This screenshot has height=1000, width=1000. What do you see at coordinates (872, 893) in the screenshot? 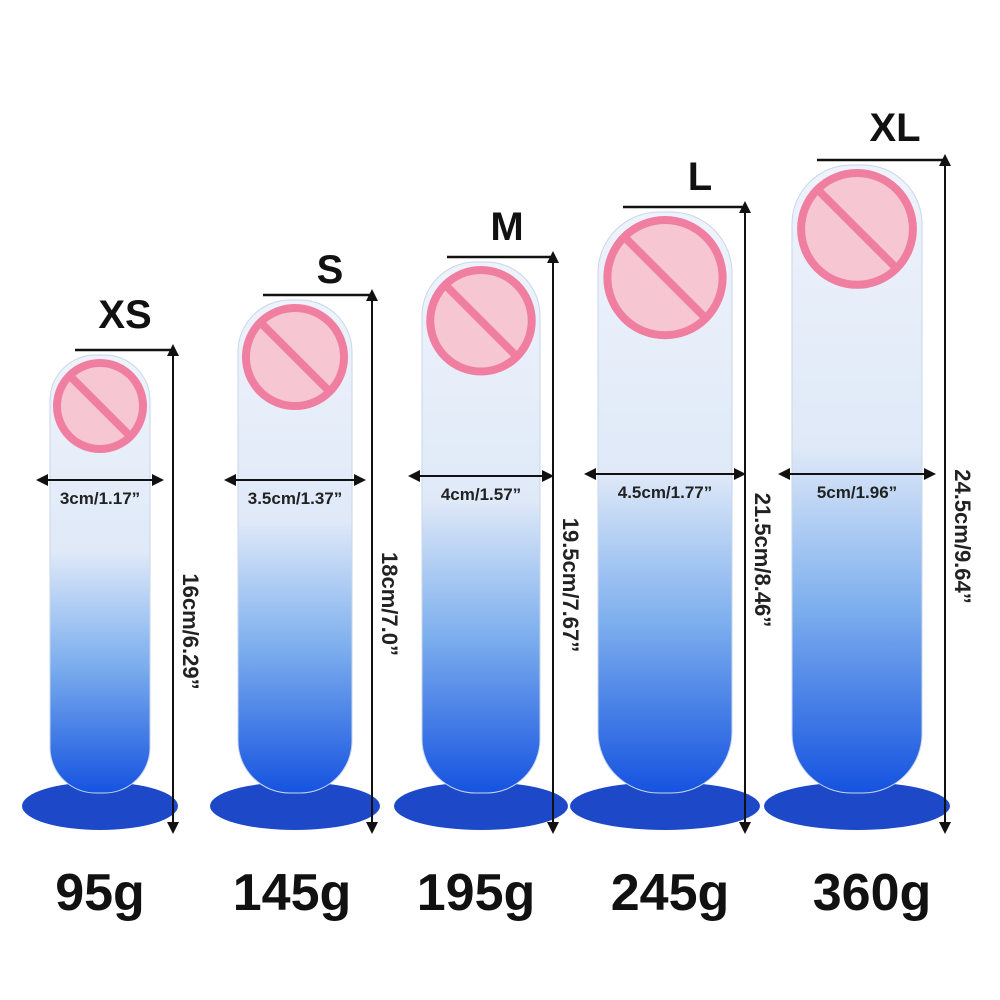
I see `weight-label: 360g` at bounding box center [872, 893].